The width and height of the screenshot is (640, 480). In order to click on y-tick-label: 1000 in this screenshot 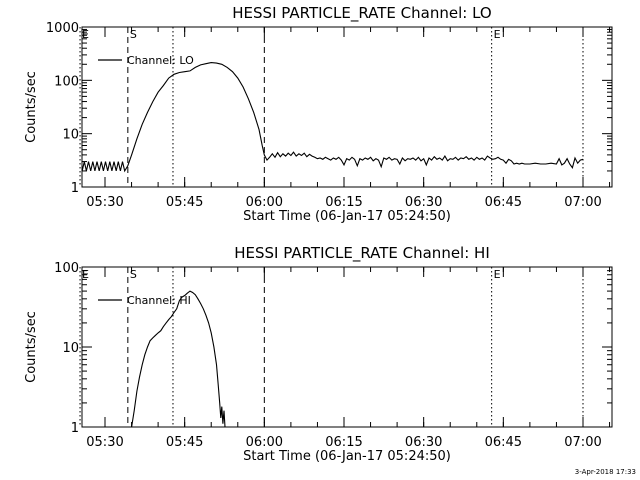, I will do `click(62, 28)`.